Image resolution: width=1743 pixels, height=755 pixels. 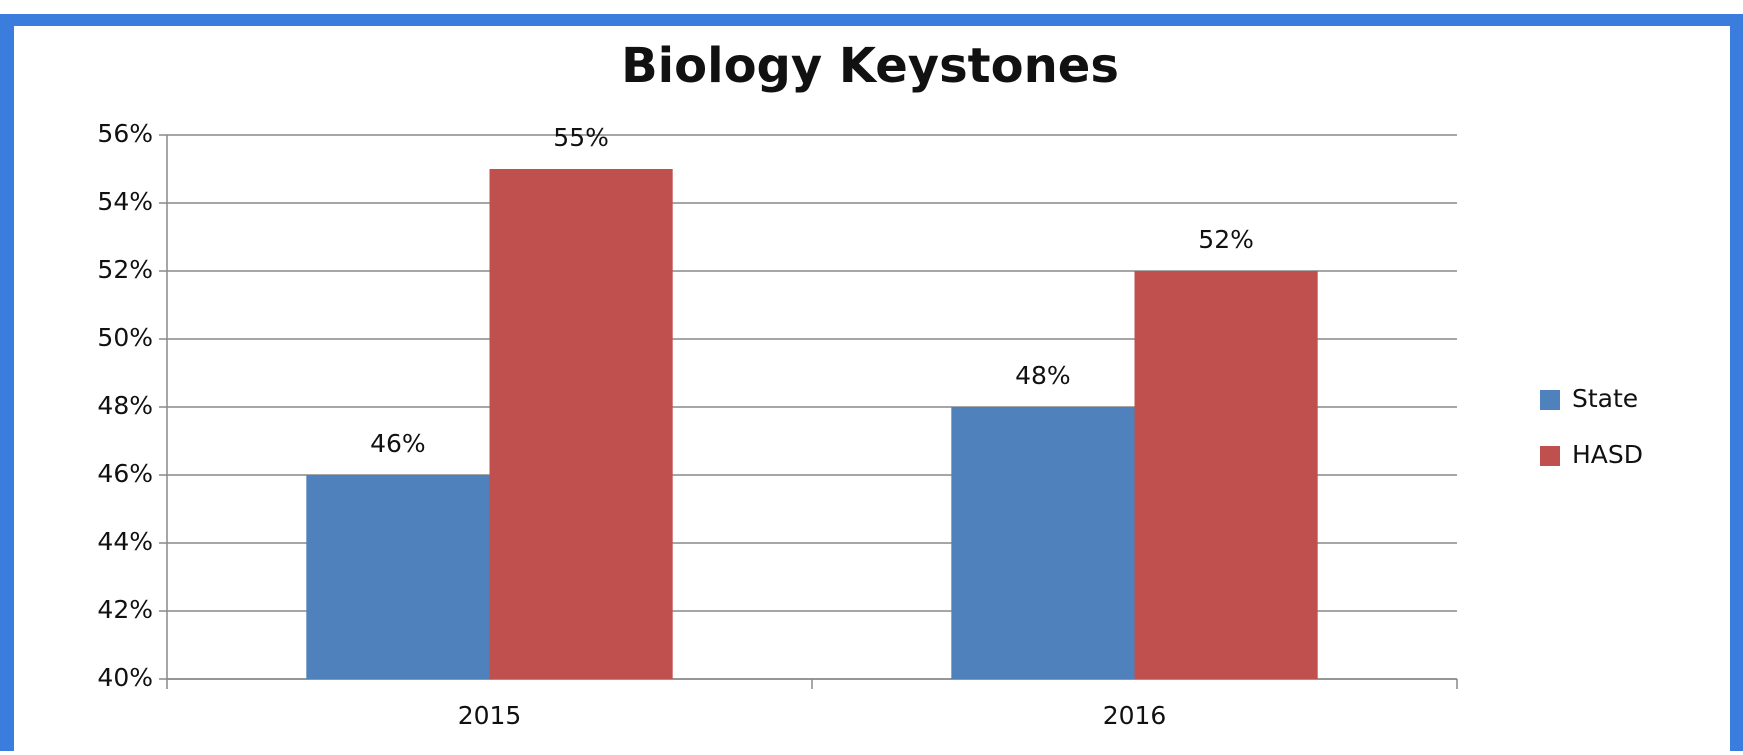 I want to click on x-tick-label: 2015, so click(x=490, y=715).